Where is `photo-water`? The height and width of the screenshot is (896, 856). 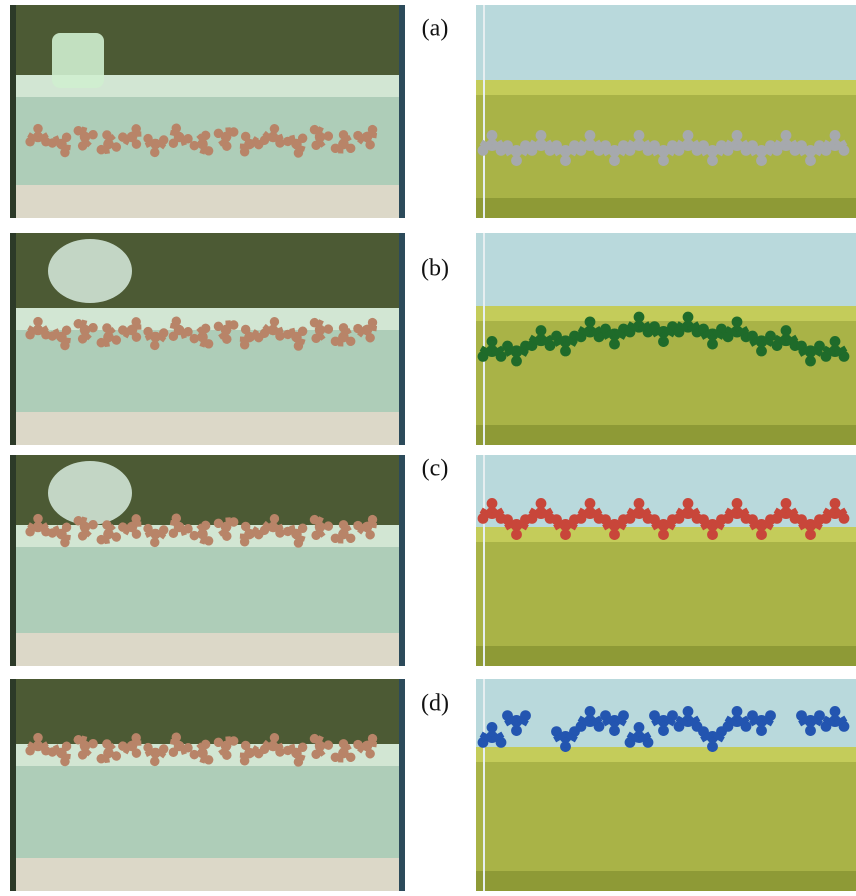
photo-water is located at coordinates (207, 711).